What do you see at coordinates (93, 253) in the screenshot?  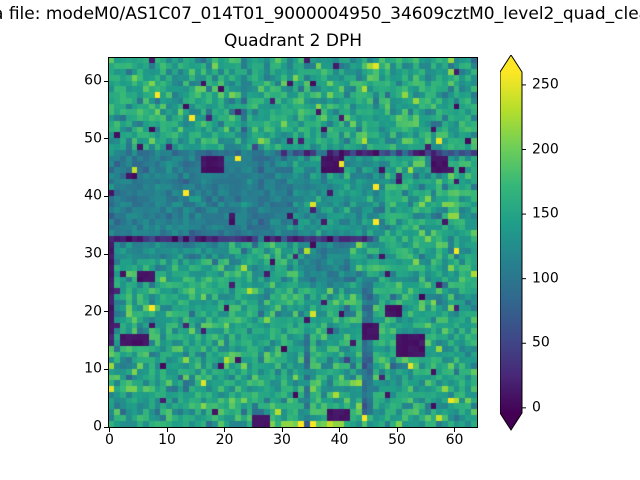 I see `y-tick-label: 30` at bounding box center [93, 253].